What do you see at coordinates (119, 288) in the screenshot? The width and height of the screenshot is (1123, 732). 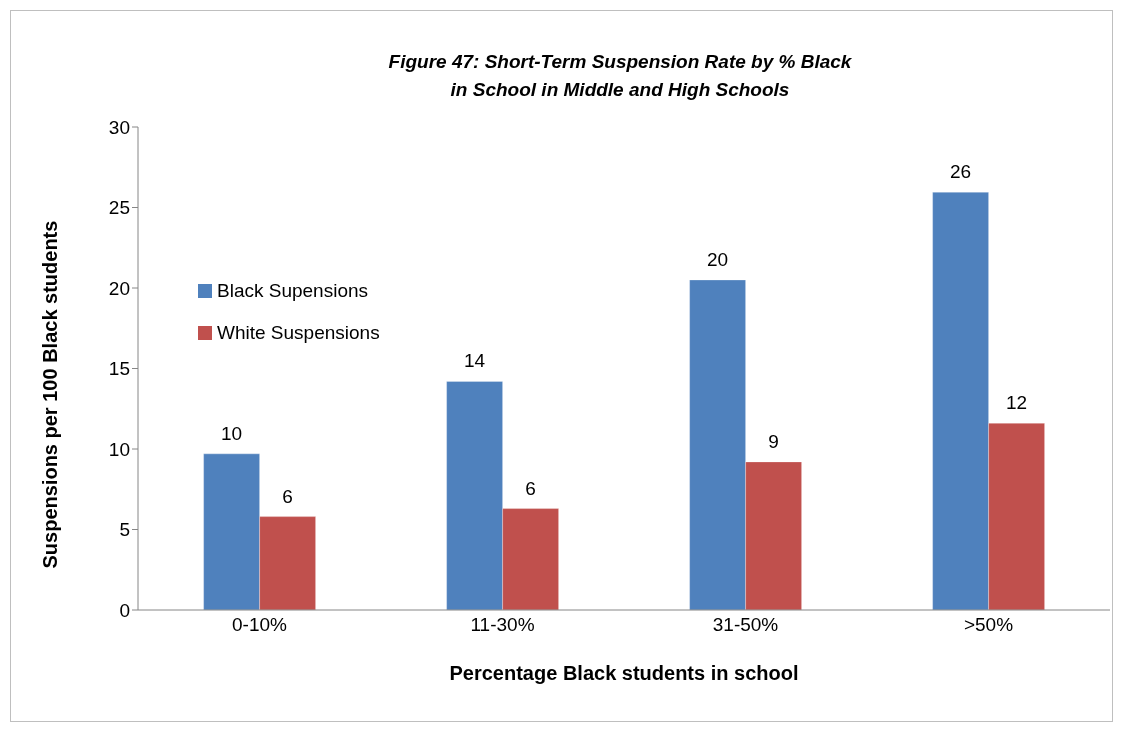 I see `y-tick-label: 20` at bounding box center [119, 288].